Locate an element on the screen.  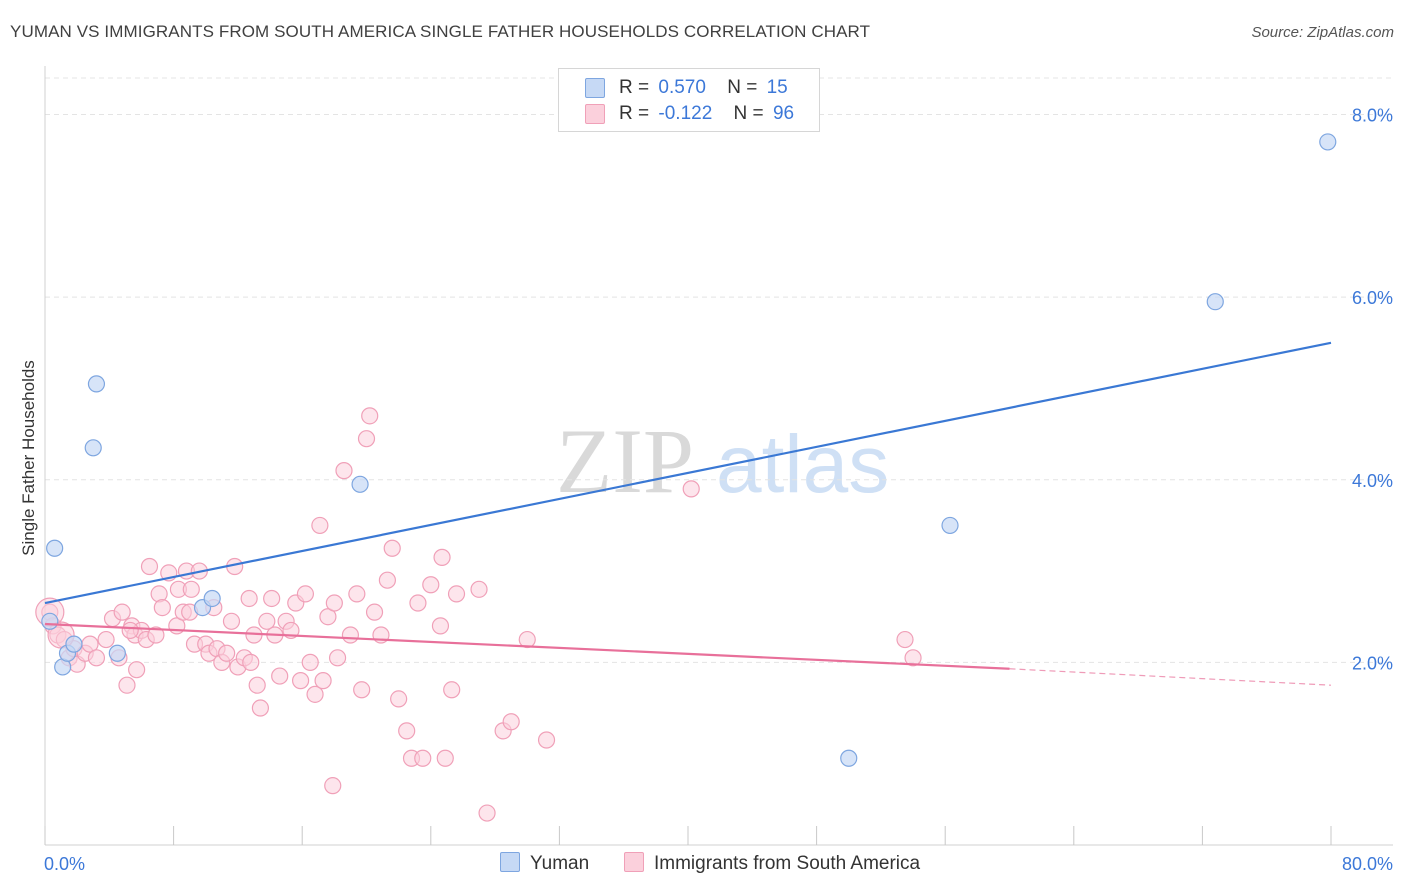
immigrants-trend-line is located at coordinates (527, 646).